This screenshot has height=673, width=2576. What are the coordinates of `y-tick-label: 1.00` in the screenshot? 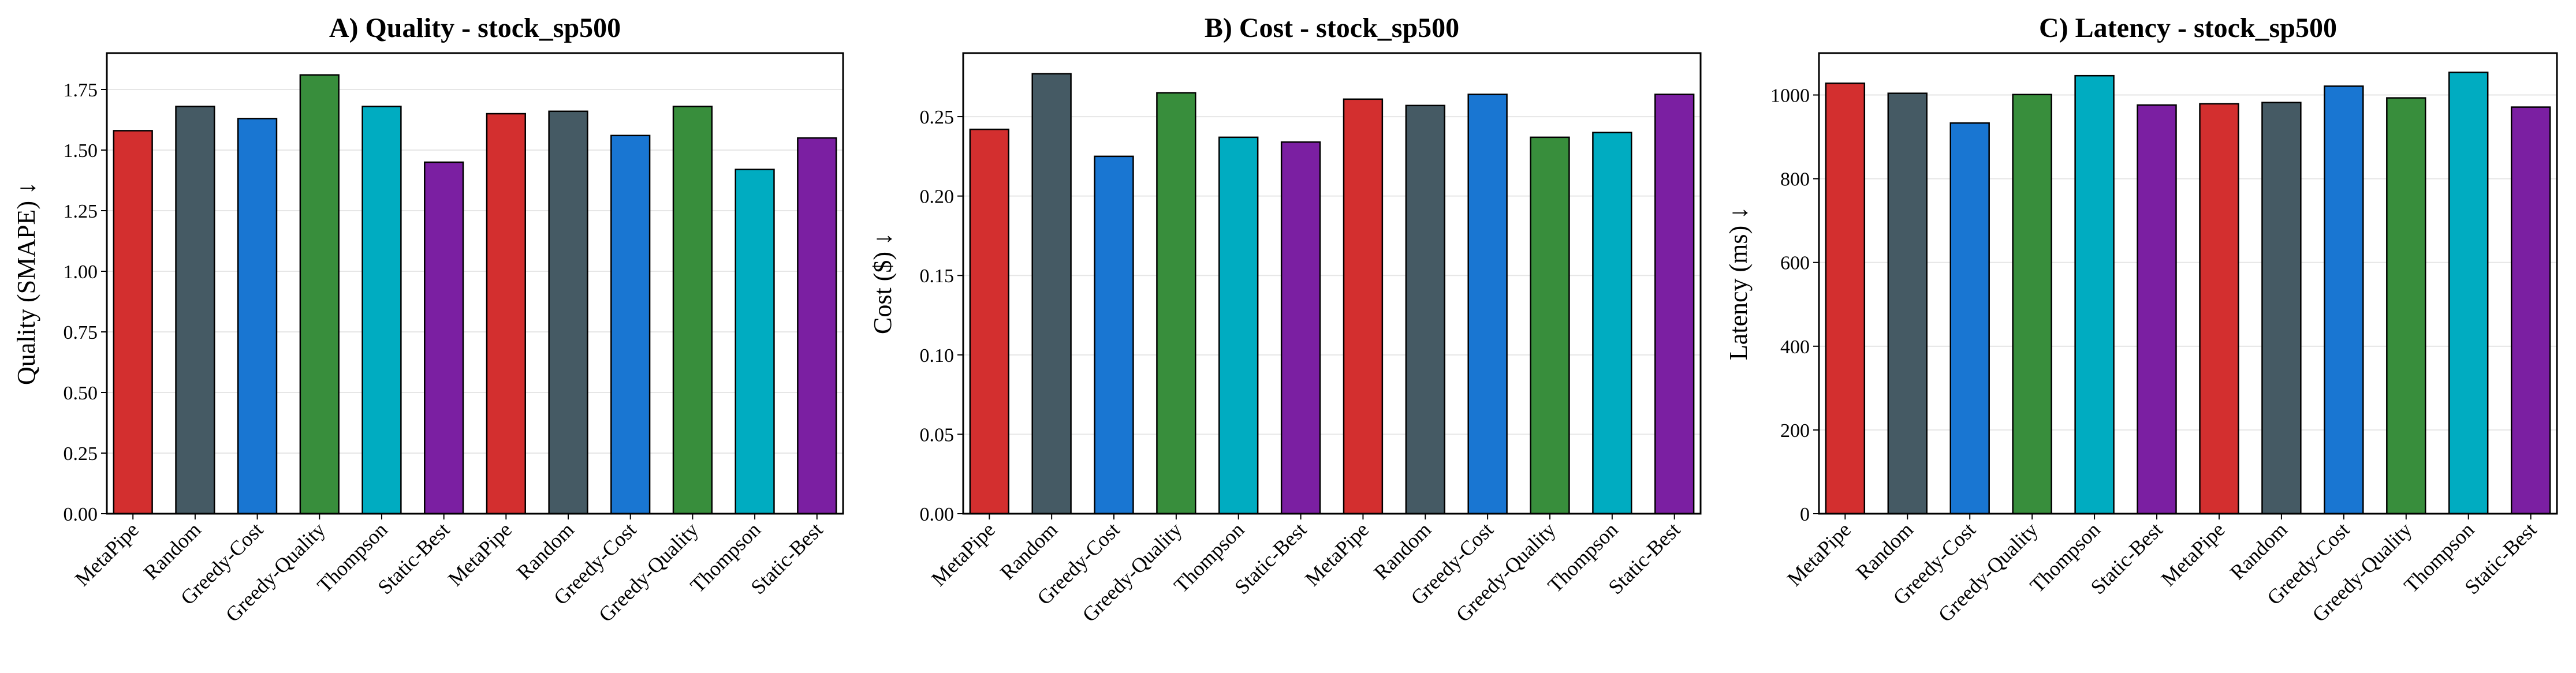 It's located at (81, 272).